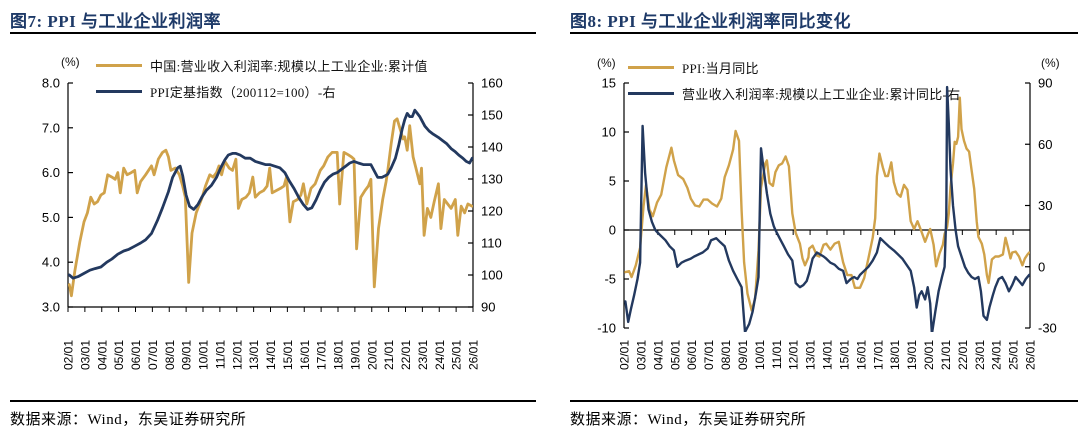 Image resolution: width=1080 pixels, height=442 pixels. What do you see at coordinates (492, 179) in the screenshot?
I see `right-y-tick-label: 130` at bounding box center [492, 179].